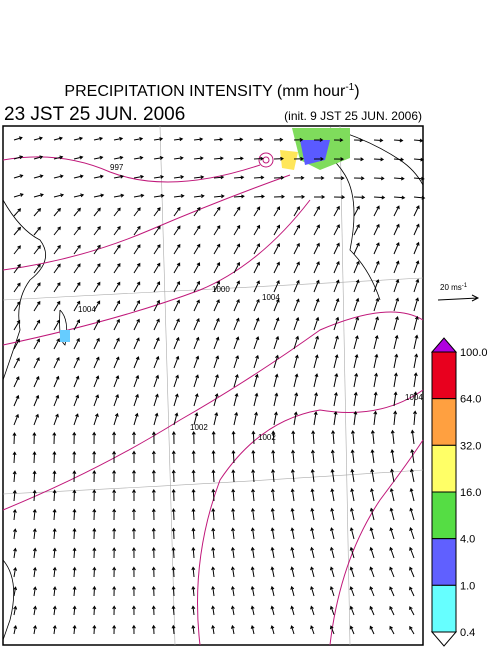 Image resolution: width=500 pixels, height=655 pixels. What do you see at coordinates (444, 608) in the screenshot?
I see `colorbar-segment` at bounding box center [444, 608].